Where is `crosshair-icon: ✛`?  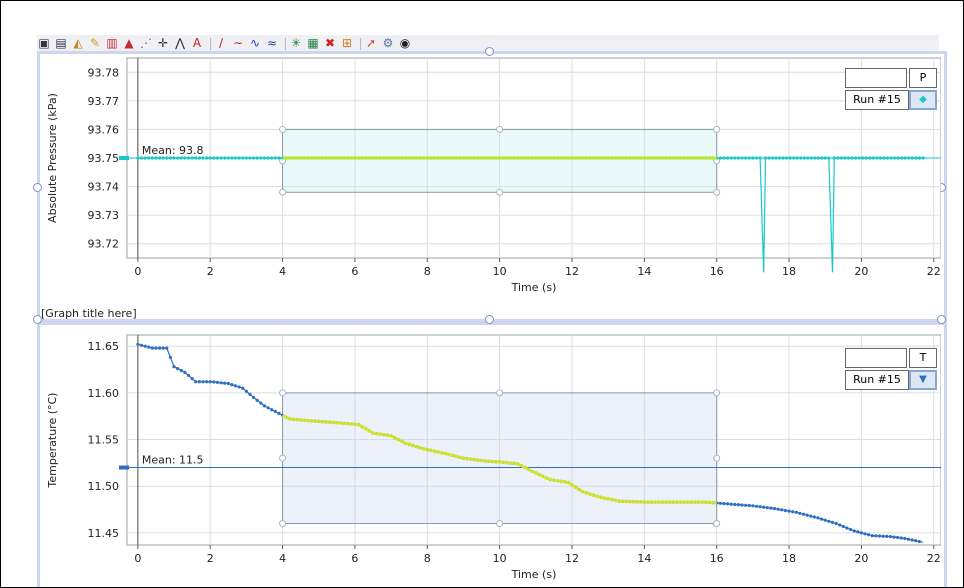
crosshair-icon: ✛ is located at coordinates (163, 43).